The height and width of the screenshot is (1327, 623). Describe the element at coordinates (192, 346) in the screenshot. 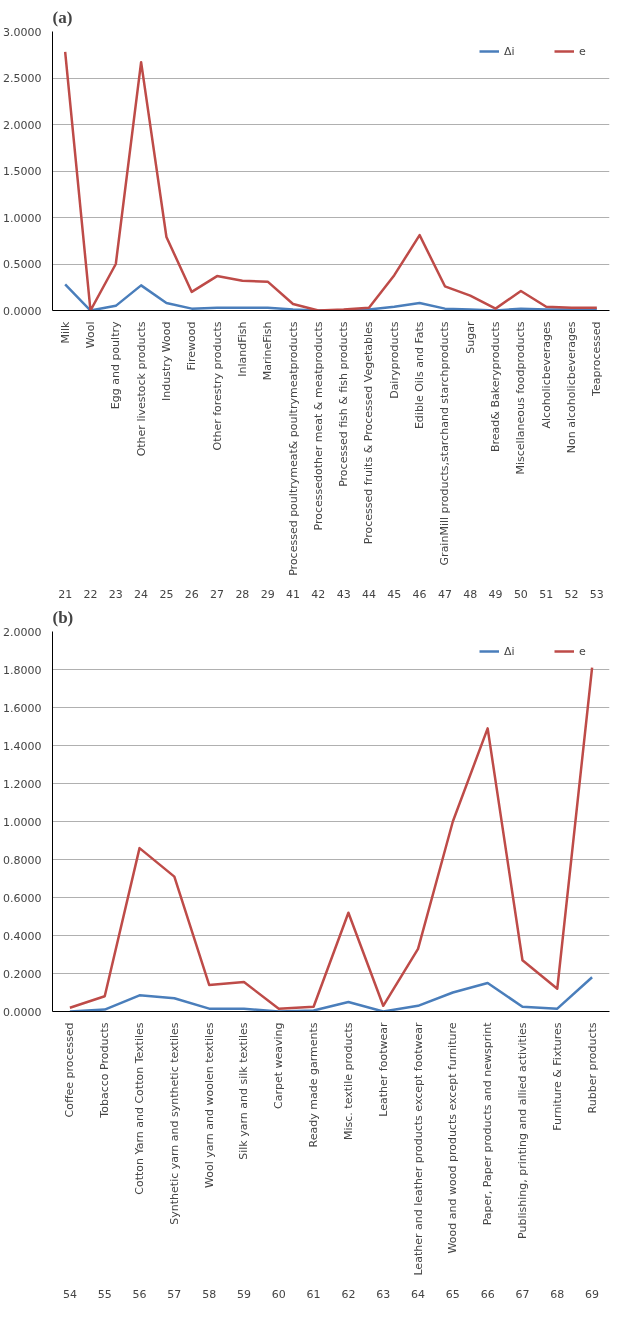

I see `x-tick-label: Firewood` at that location.